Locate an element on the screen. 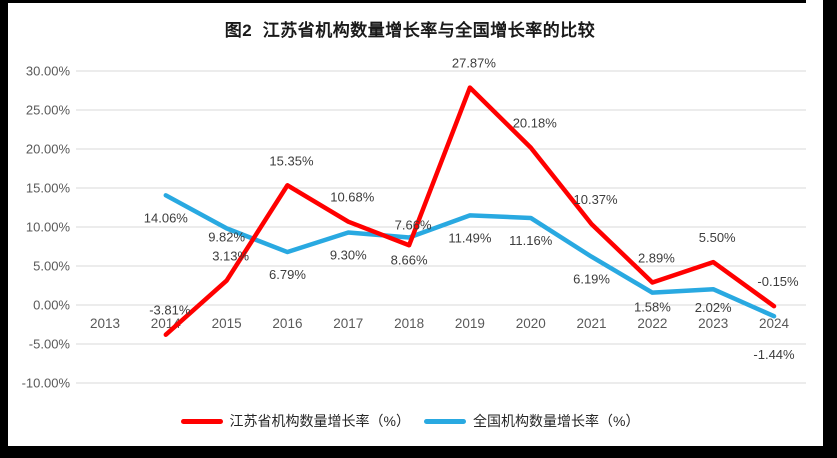 This screenshot has height=458, width=837. y-axis-tick: 30.00% is located at coordinates (48, 71).